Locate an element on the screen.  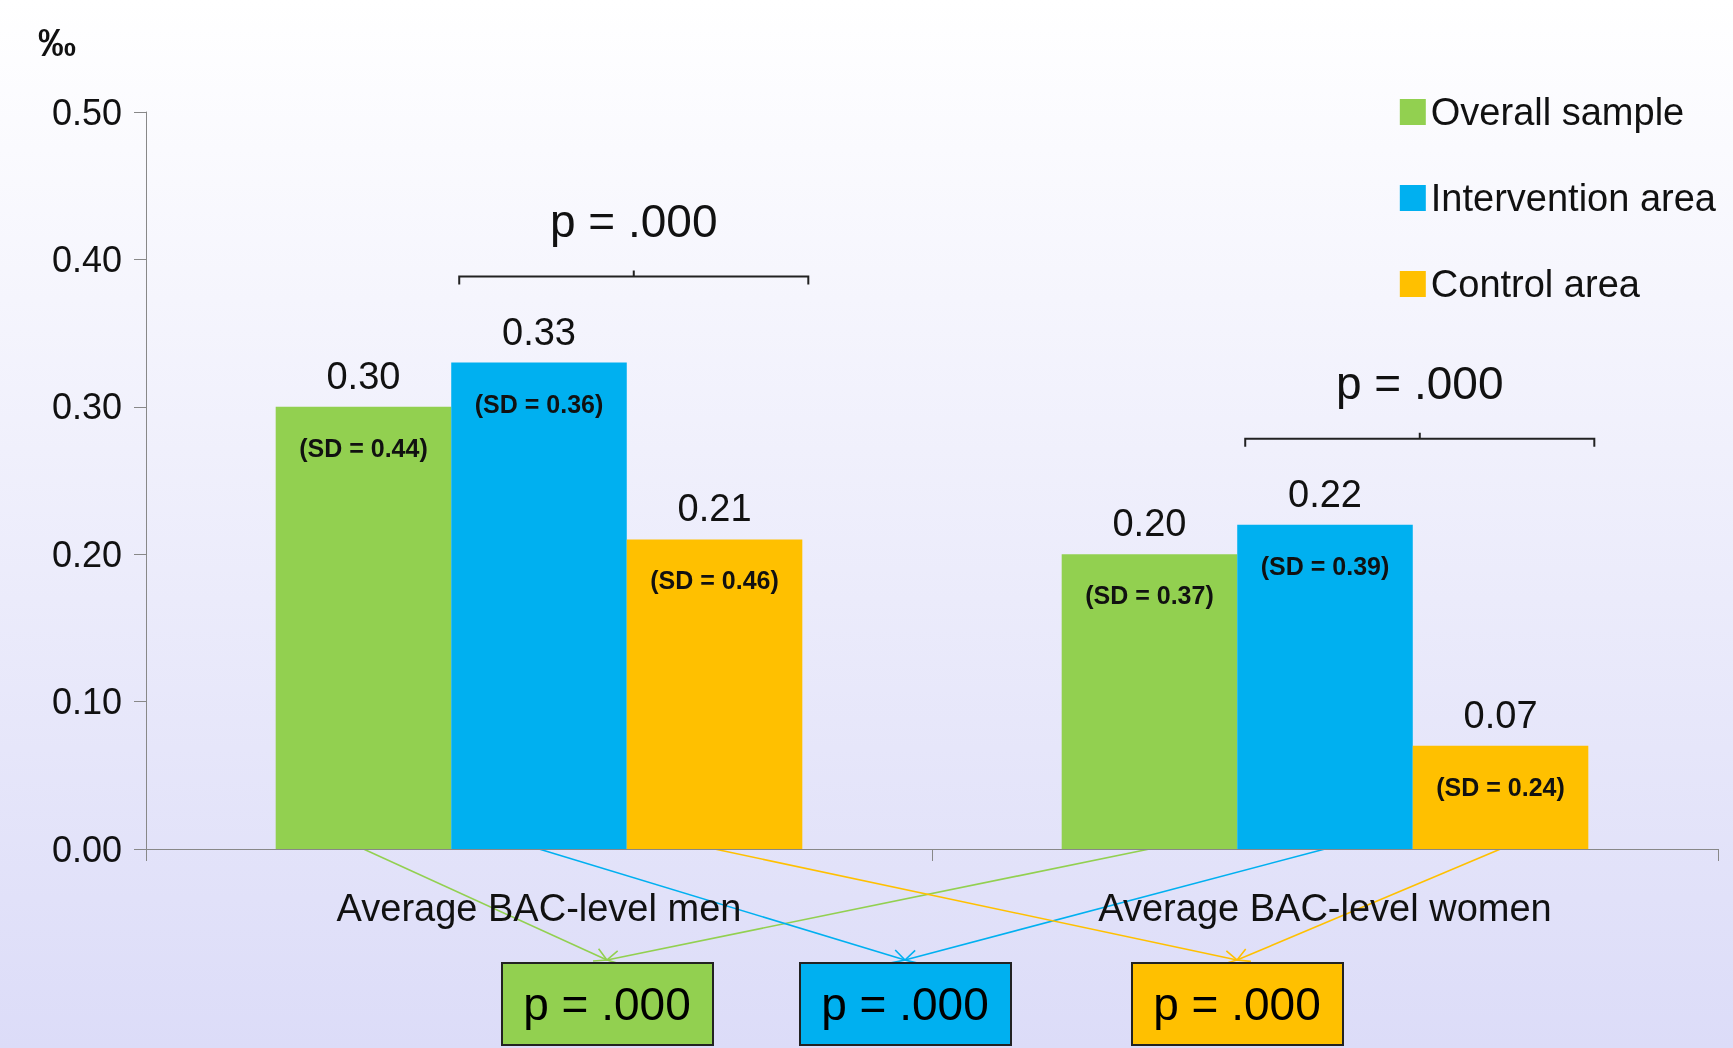
y-tick-label: 0.00 is located at coordinates (86, 849).